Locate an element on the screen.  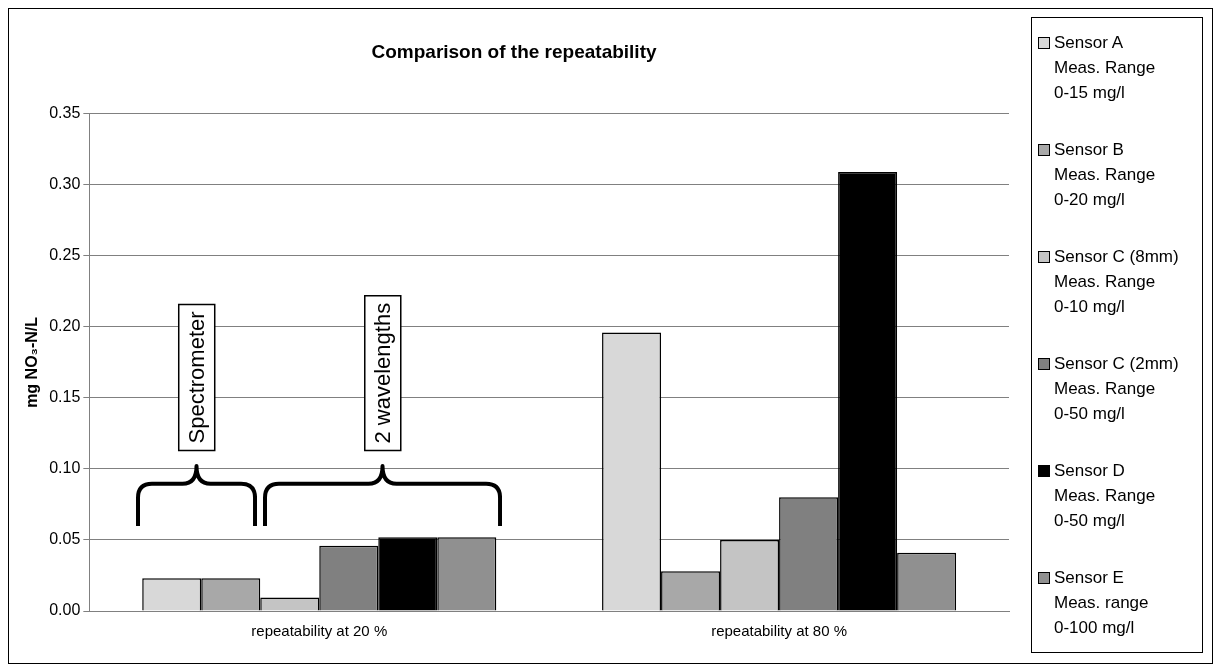
legend-label: Sensor E Meas. range 0-100 mg/l is located at coordinates (1101, 603).